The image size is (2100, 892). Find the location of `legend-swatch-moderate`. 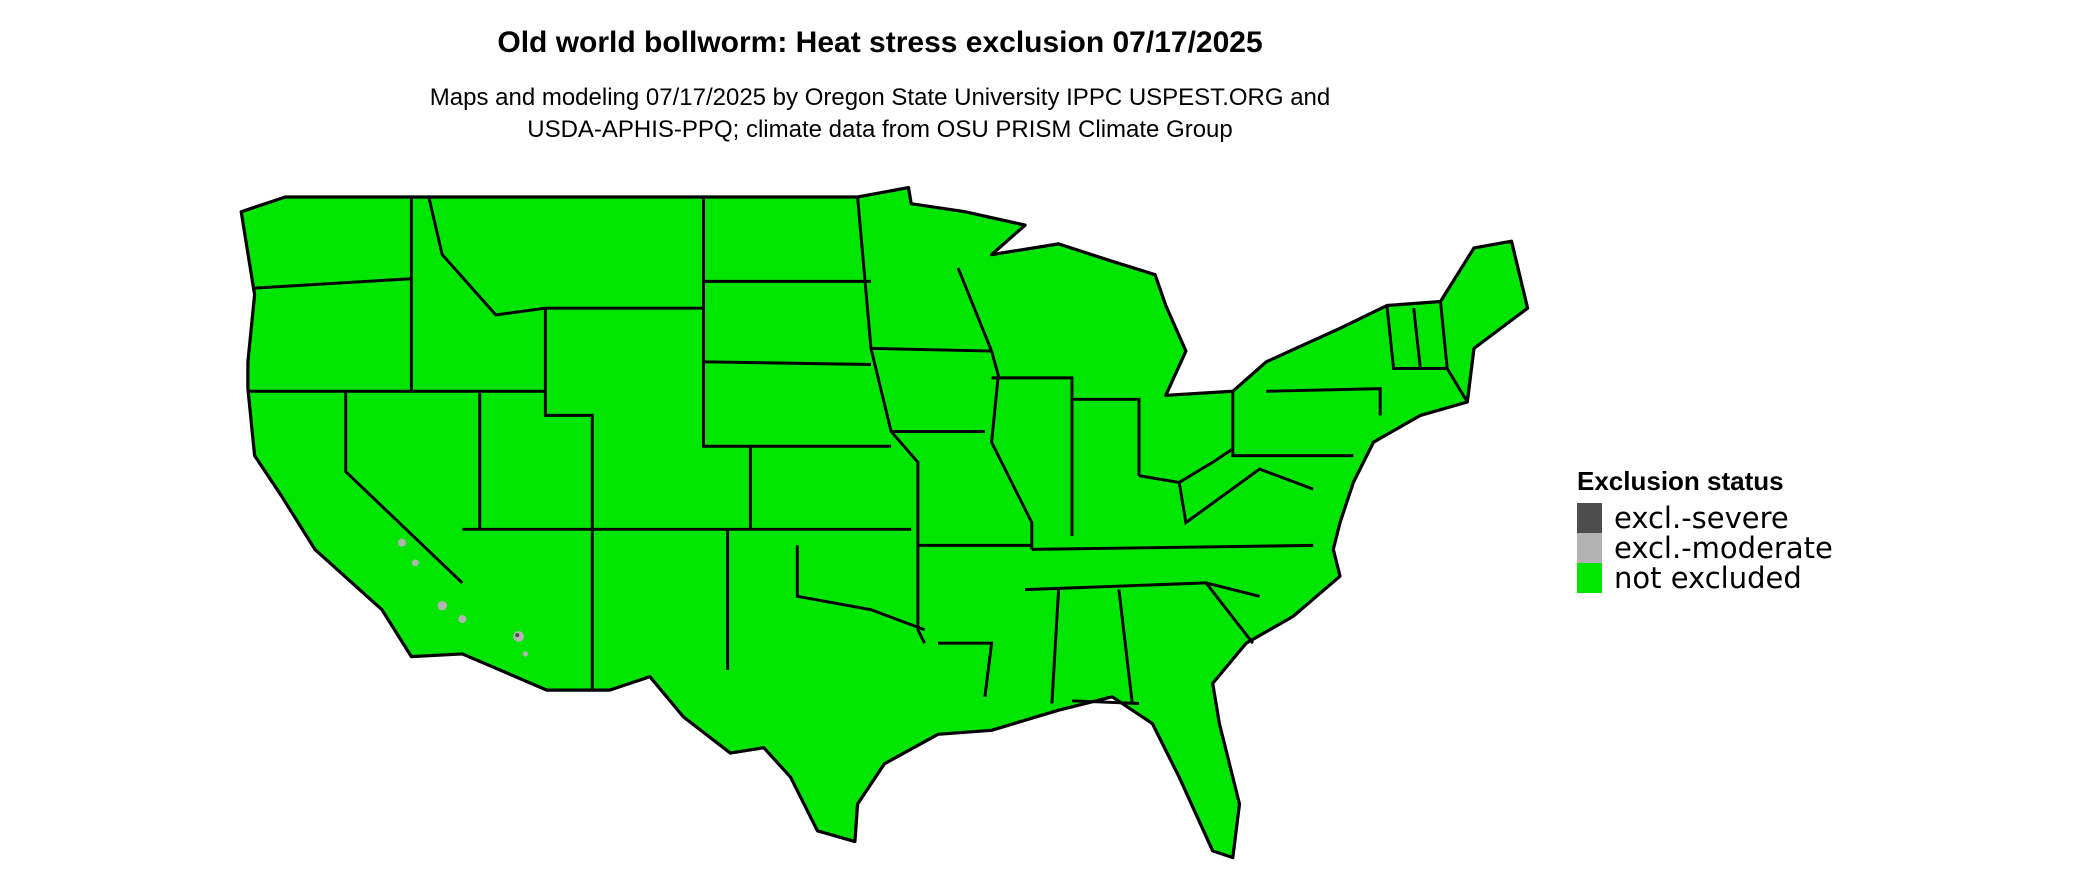

legend-swatch-moderate is located at coordinates (1589, 548).